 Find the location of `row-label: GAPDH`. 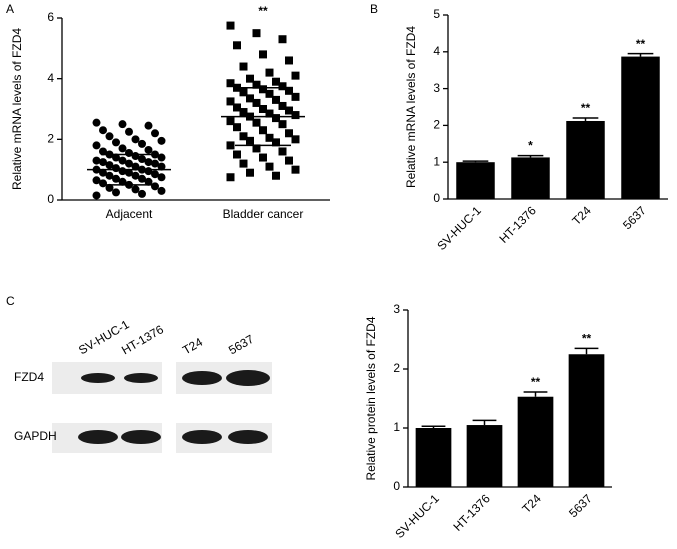

row-label: GAPDH is located at coordinates (35, 436).